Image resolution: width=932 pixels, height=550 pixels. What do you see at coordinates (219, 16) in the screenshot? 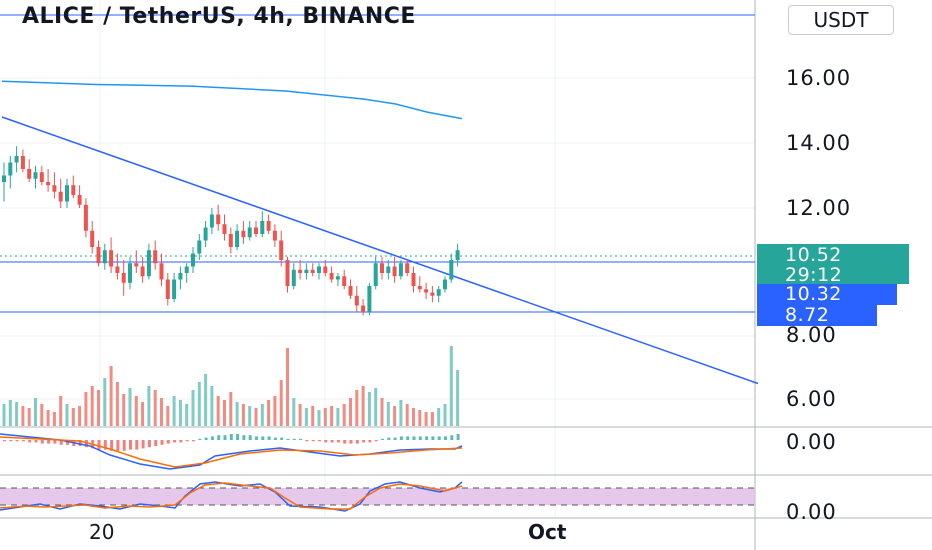
I see `chart-title: ALICE / TetherUS, 4h, BINANCE` at bounding box center [219, 16].